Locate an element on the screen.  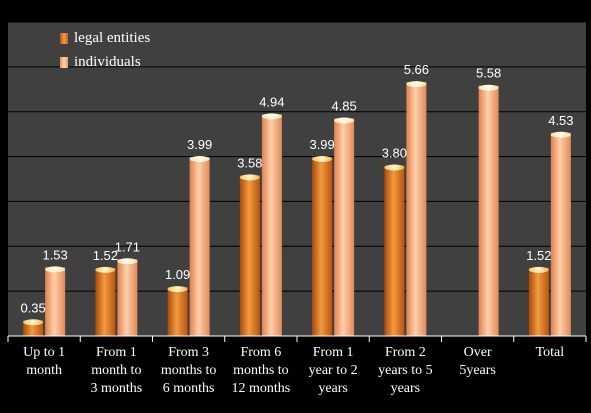
data-label-individuals: 4.53 is located at coordinates (560, 120).